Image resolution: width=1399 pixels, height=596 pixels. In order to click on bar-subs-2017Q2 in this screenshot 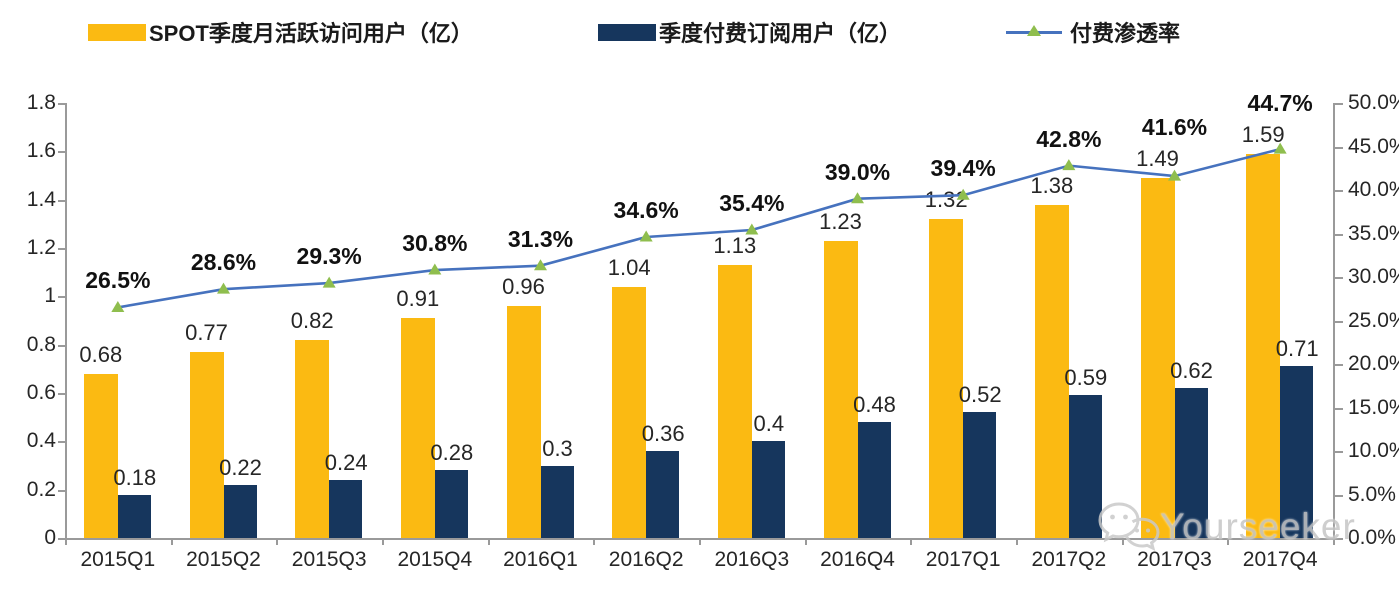, I will do `click(1085, 466)`.